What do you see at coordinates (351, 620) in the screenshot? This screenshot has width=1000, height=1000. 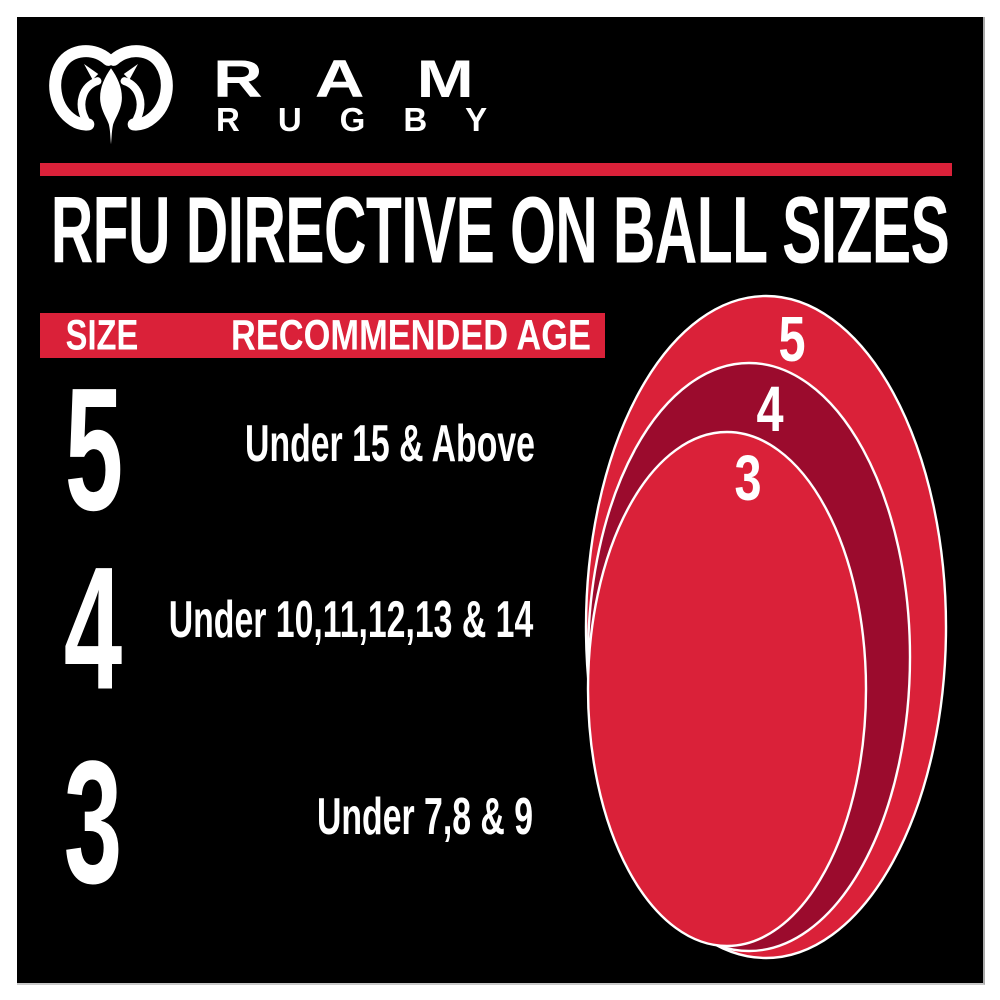 I see `size-4-age: Under 10,11,12,13 & 14` at bounding box center [351, 620].